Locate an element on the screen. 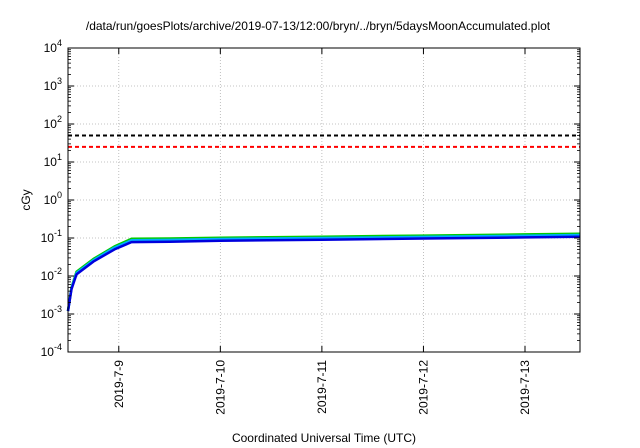  y-tick-label: 10¹ is located at coordinates (53, 160).